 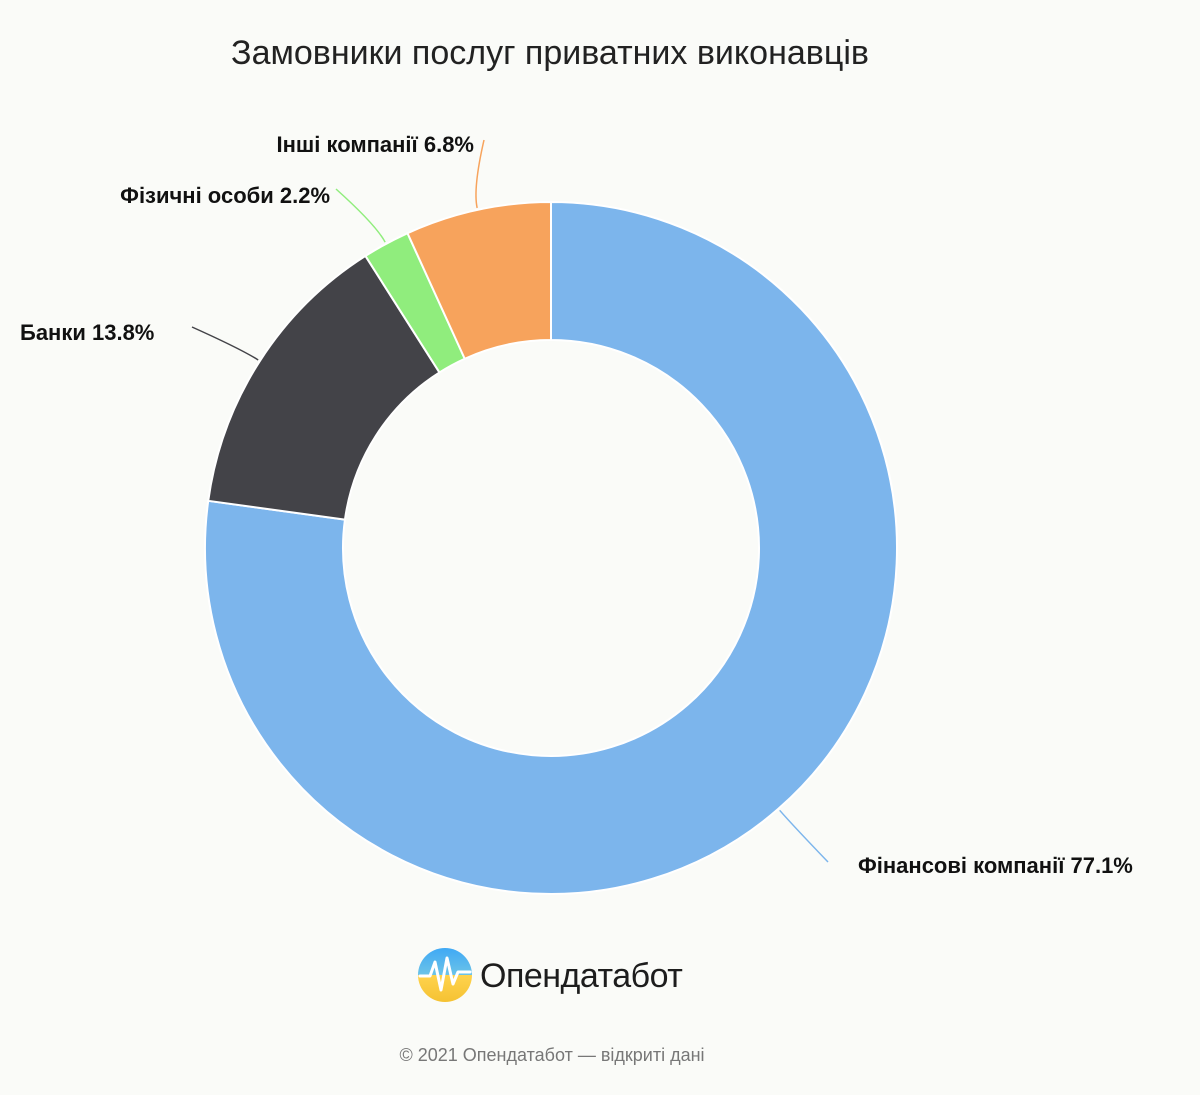 What do you see at coordinates (995, 865) in the screenshot?
I see `slice-label-finance-companies: Фінансові компанії 77.1%` at bounding box center [995, 865].